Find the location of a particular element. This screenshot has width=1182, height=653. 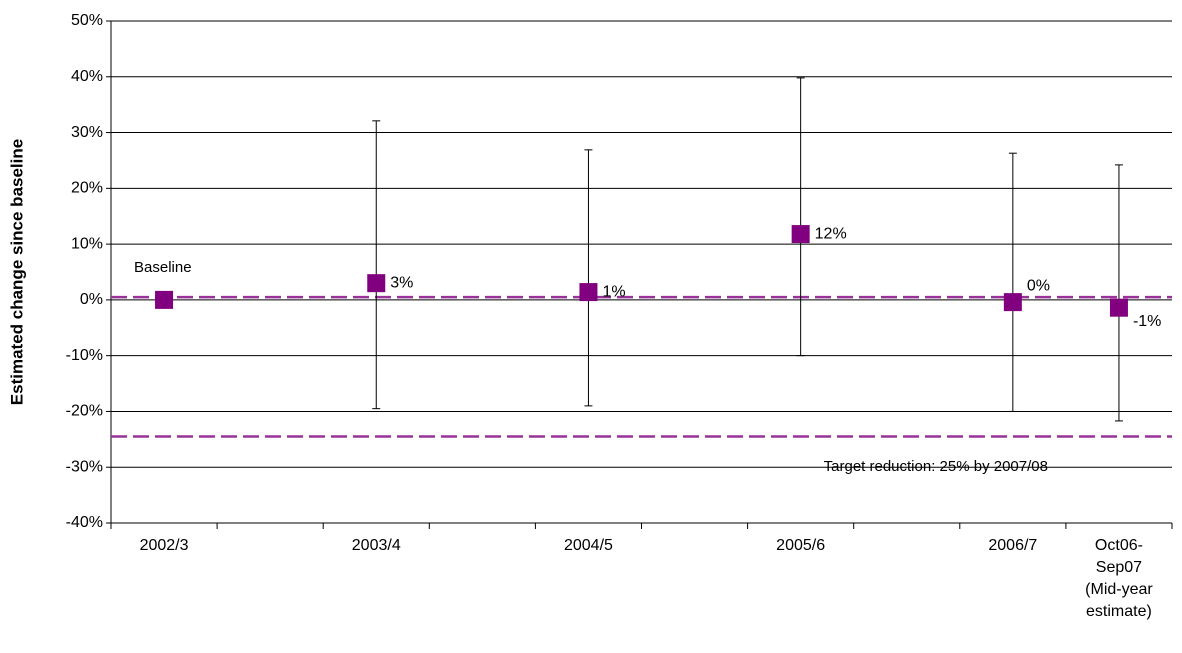

y-tick-label: -30% is located at coordinates (84, 466).